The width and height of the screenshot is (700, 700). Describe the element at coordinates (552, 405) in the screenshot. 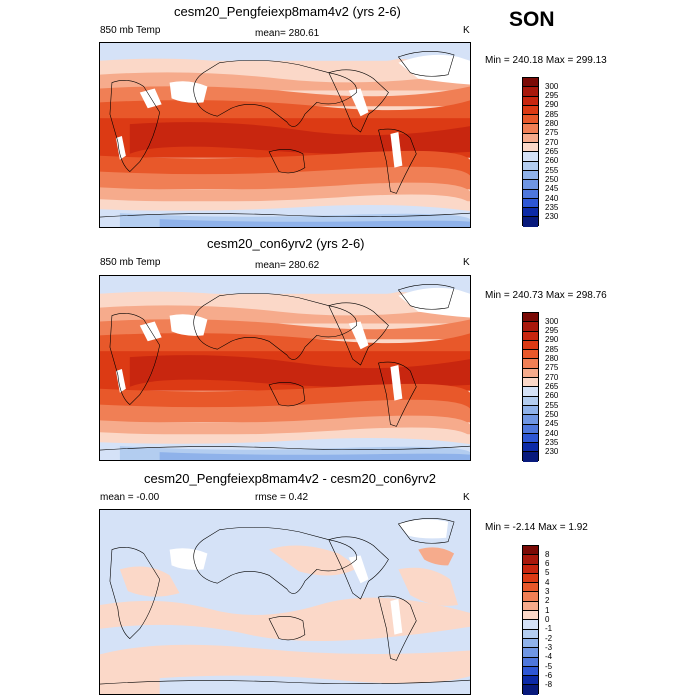

I see `panel2-cb-label: 255` at that location.